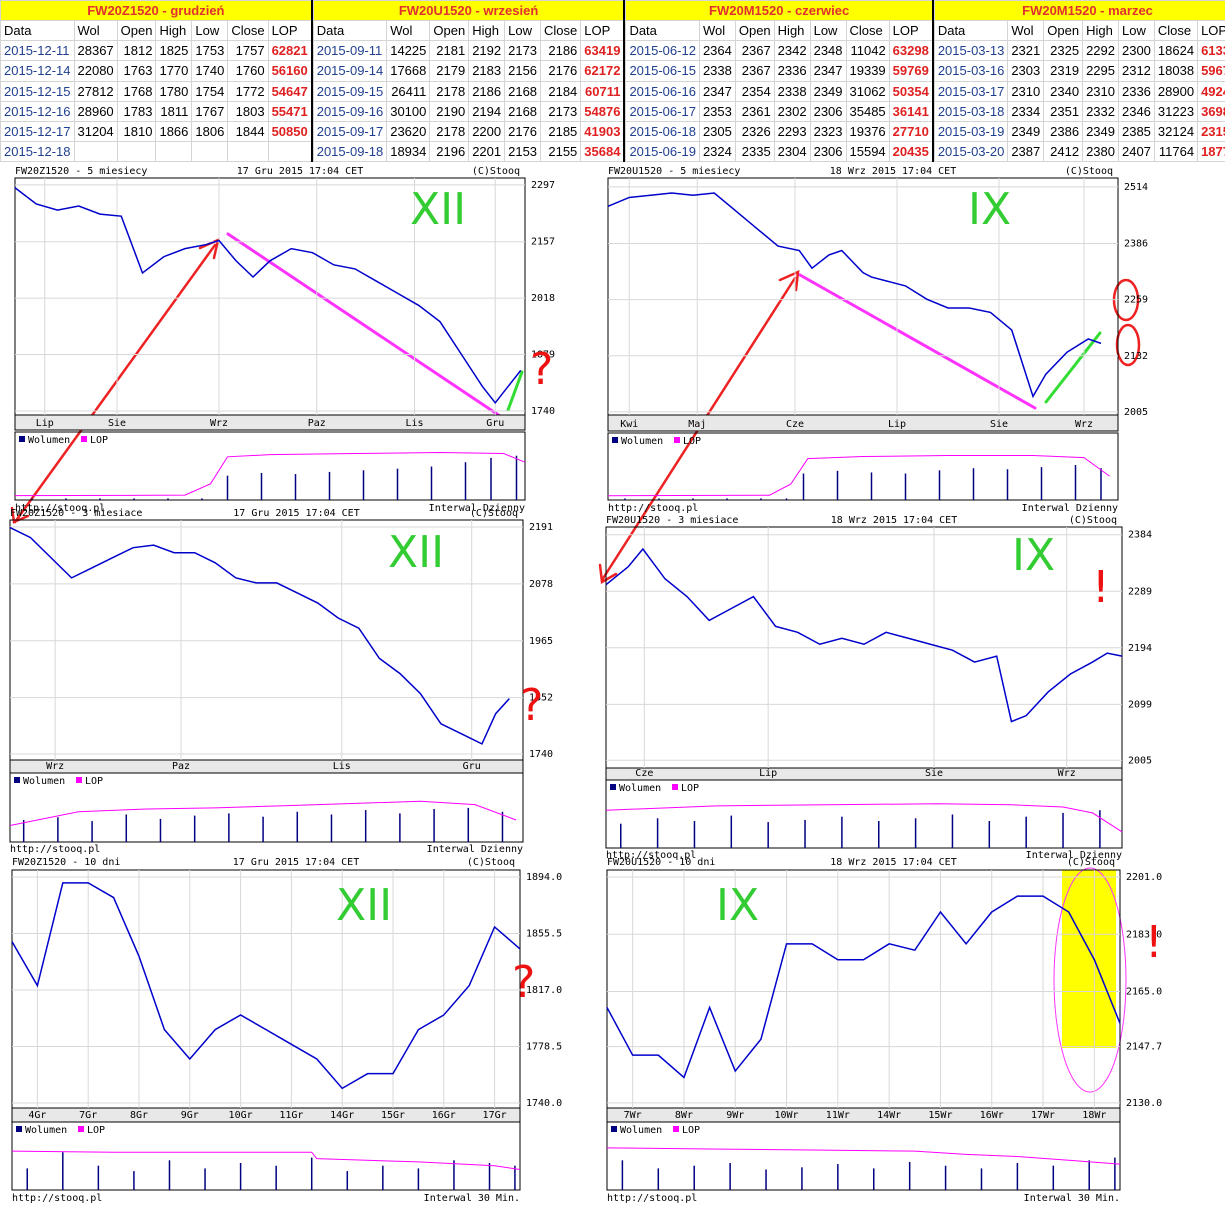 Image resolution: width=1225 pixels, height=1222 pixels. I want to click on table-cell: 15594, so click(867, 151).